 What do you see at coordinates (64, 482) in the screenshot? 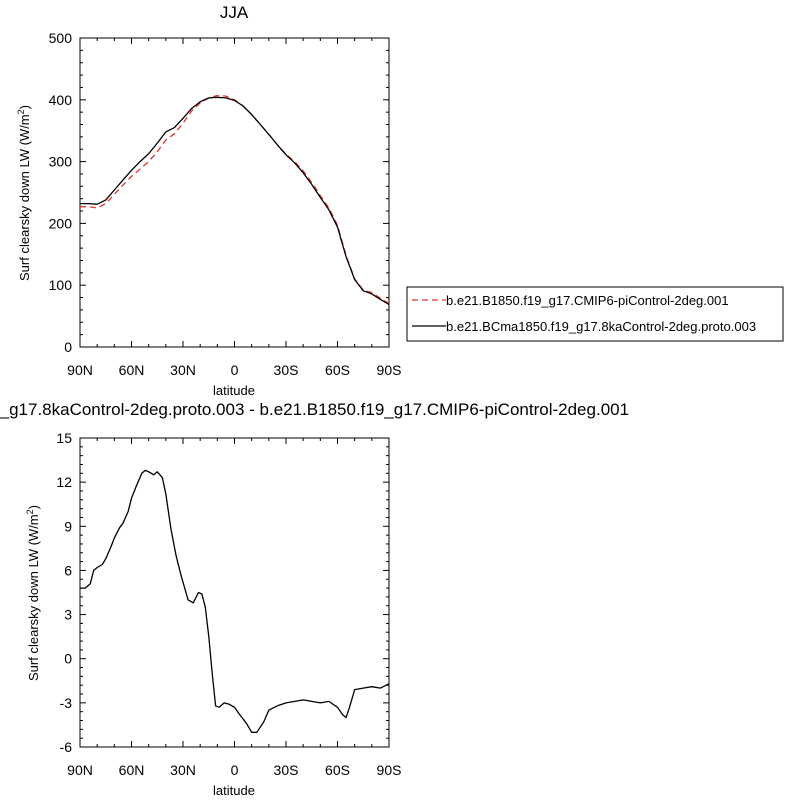
I see `bottom-y-tick-label: 12` at bounding box center [64, 482].